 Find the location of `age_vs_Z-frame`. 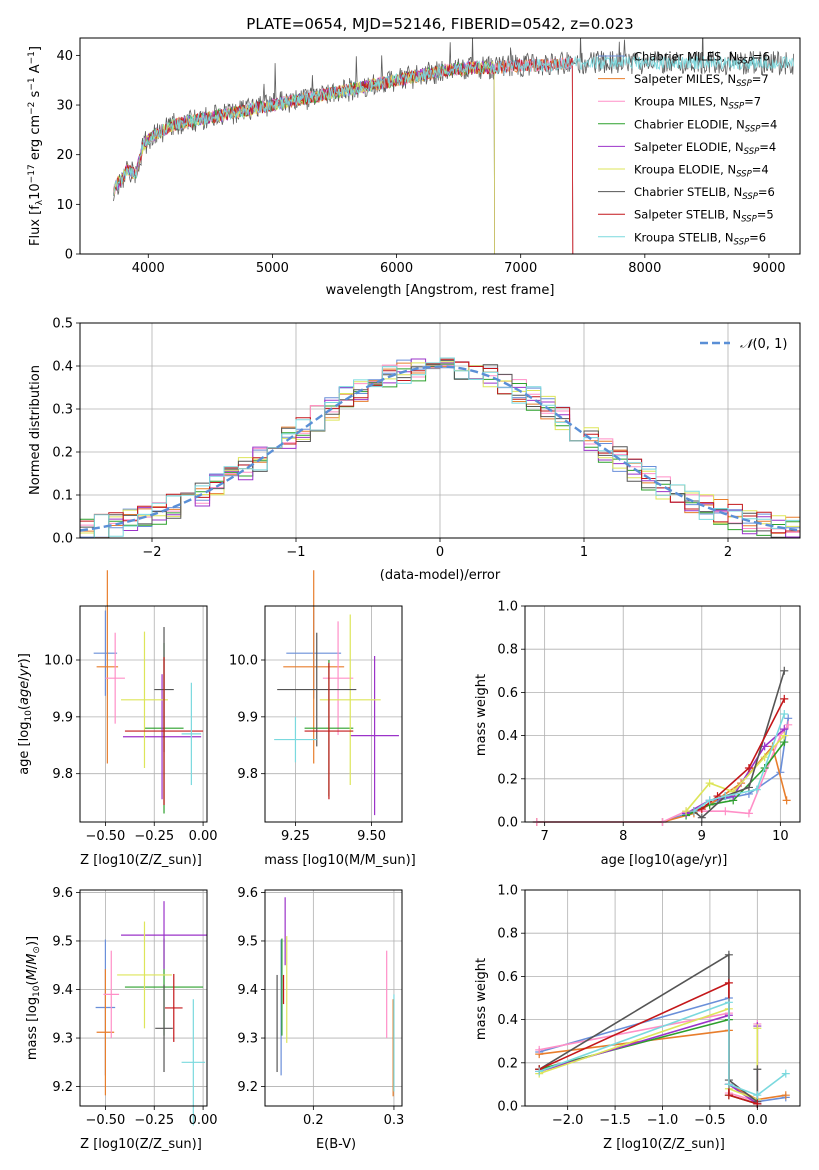

age_vs_Z-frame is located at coordinates (143, 714).